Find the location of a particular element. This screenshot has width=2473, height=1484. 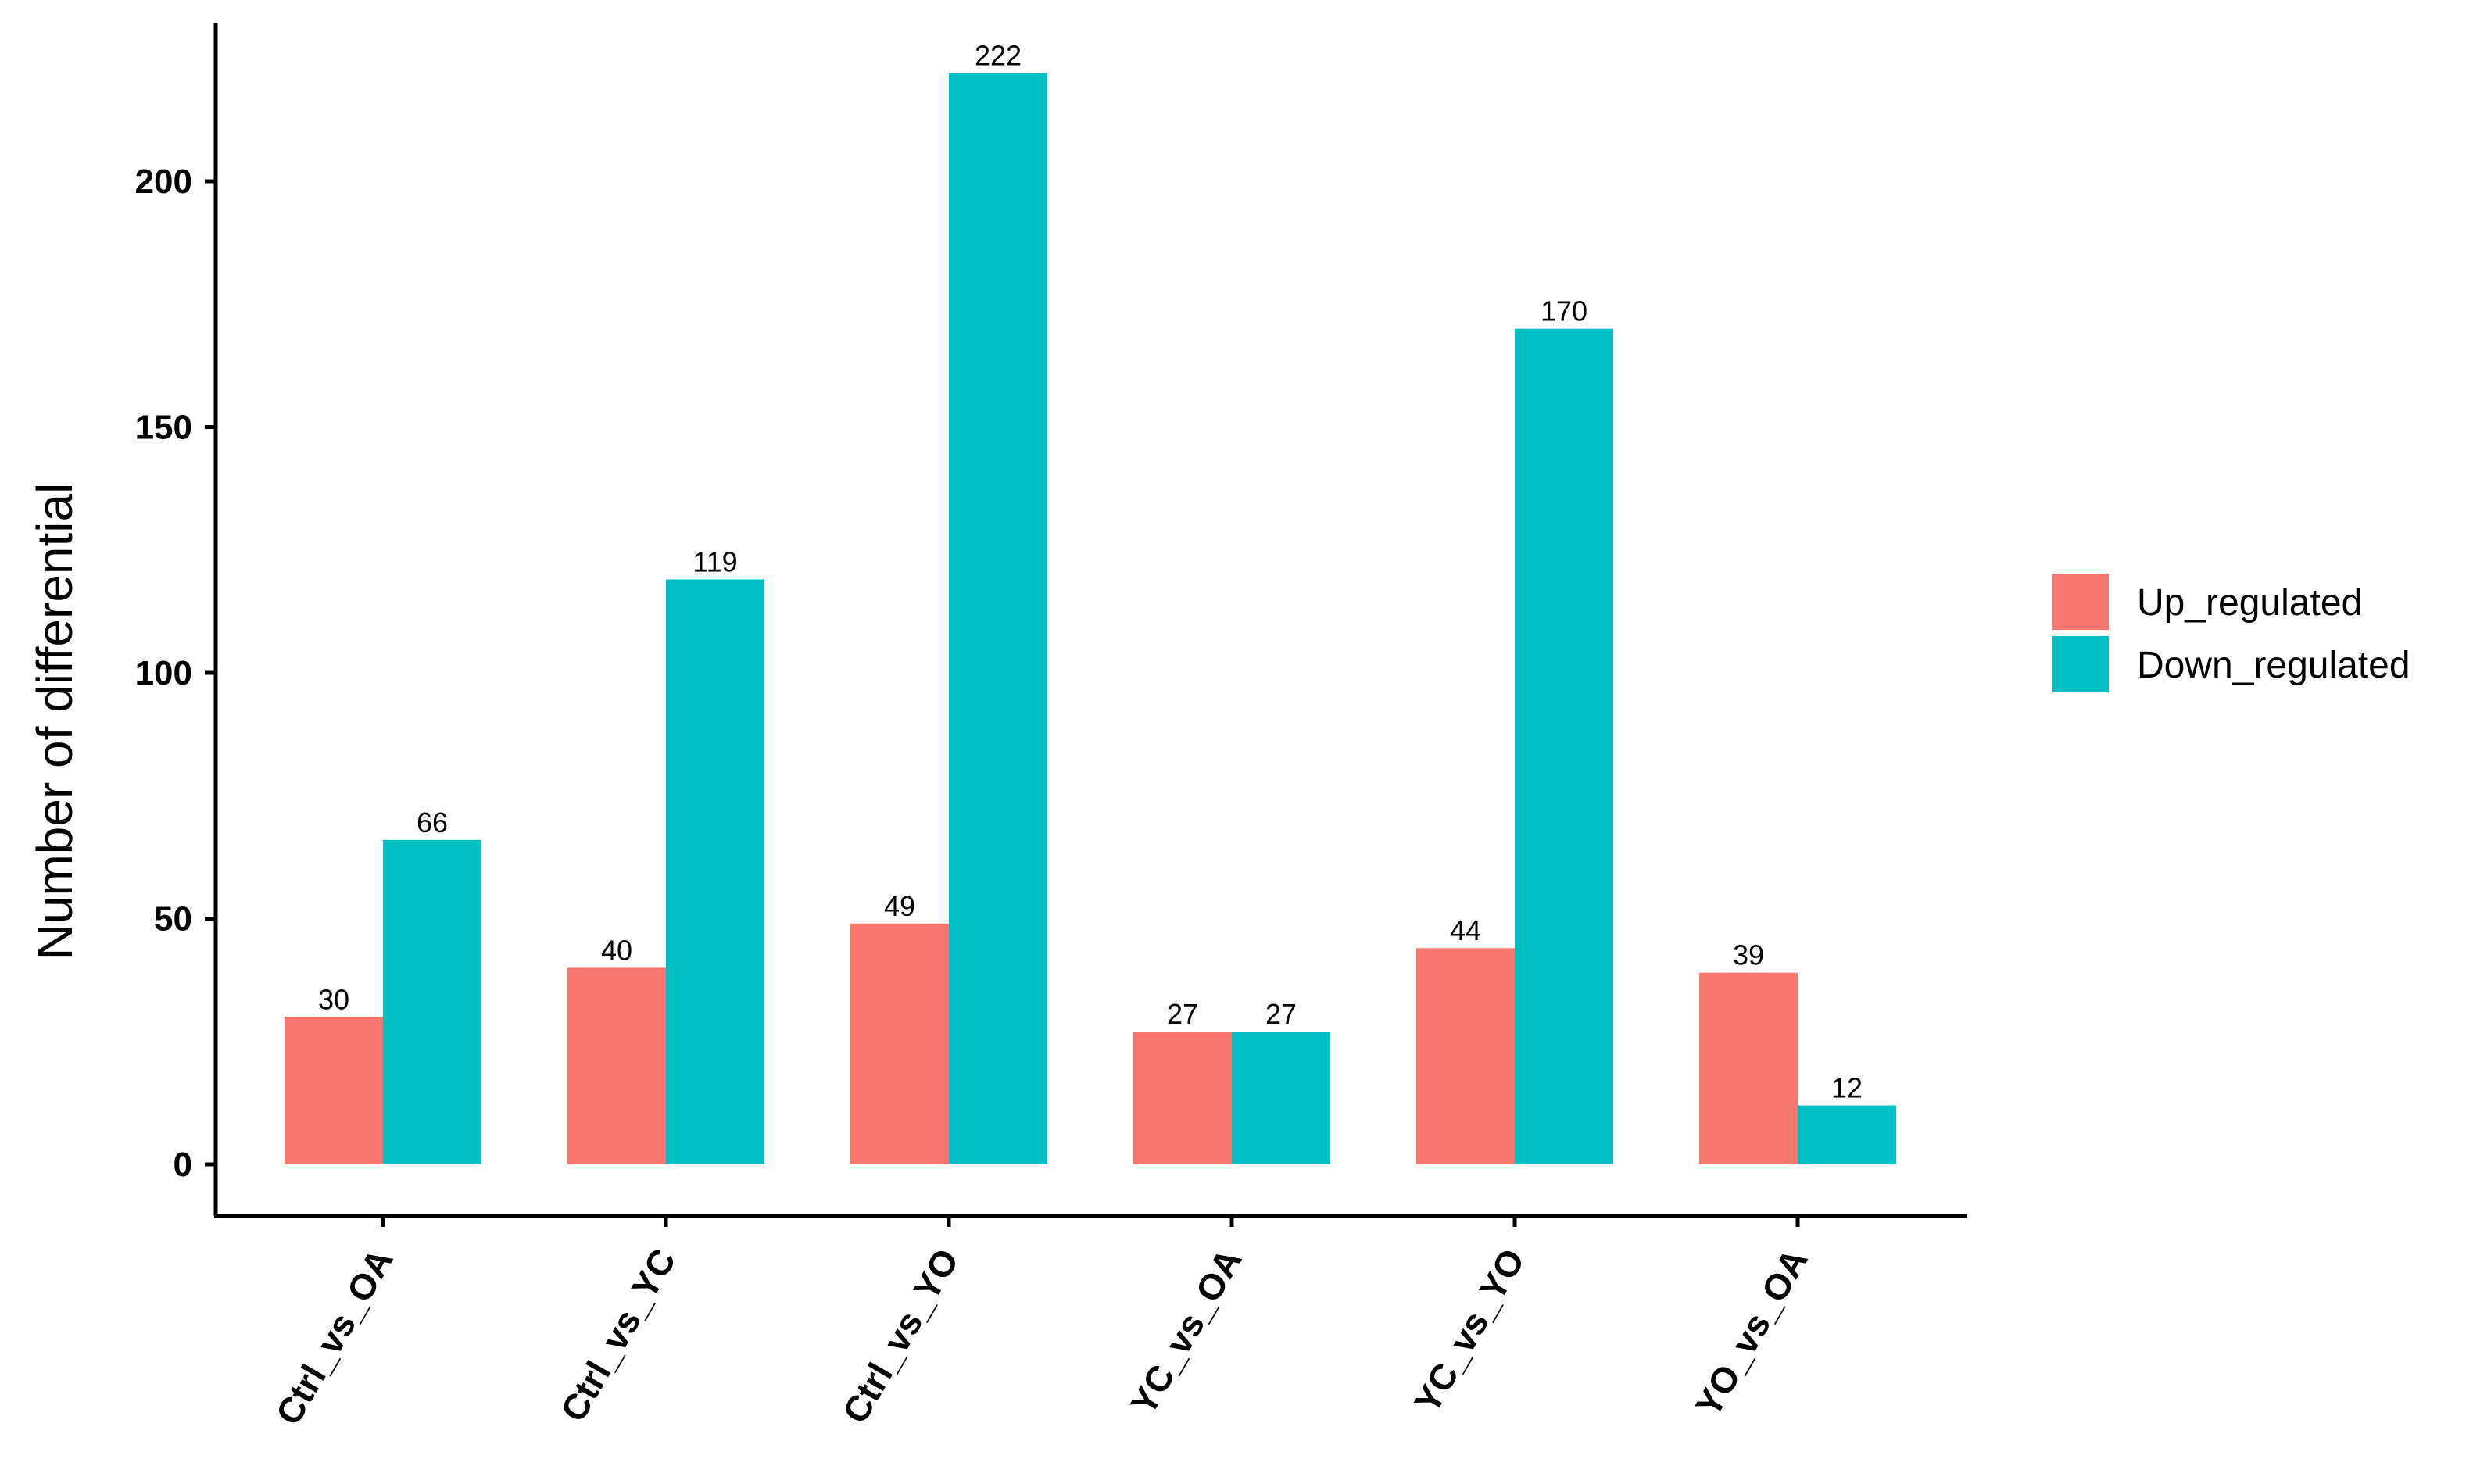

y-tick-label: 100 is located at coordinates (163, 673).